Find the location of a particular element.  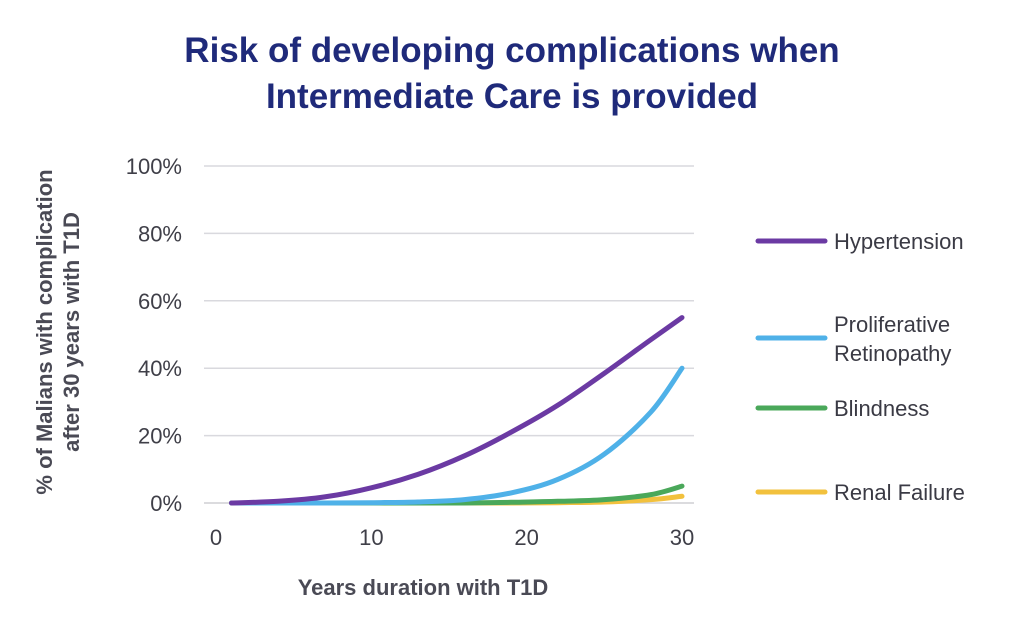

y-axis-title-line-2: after 30 years with T1D is located at coordinates (71, 332).